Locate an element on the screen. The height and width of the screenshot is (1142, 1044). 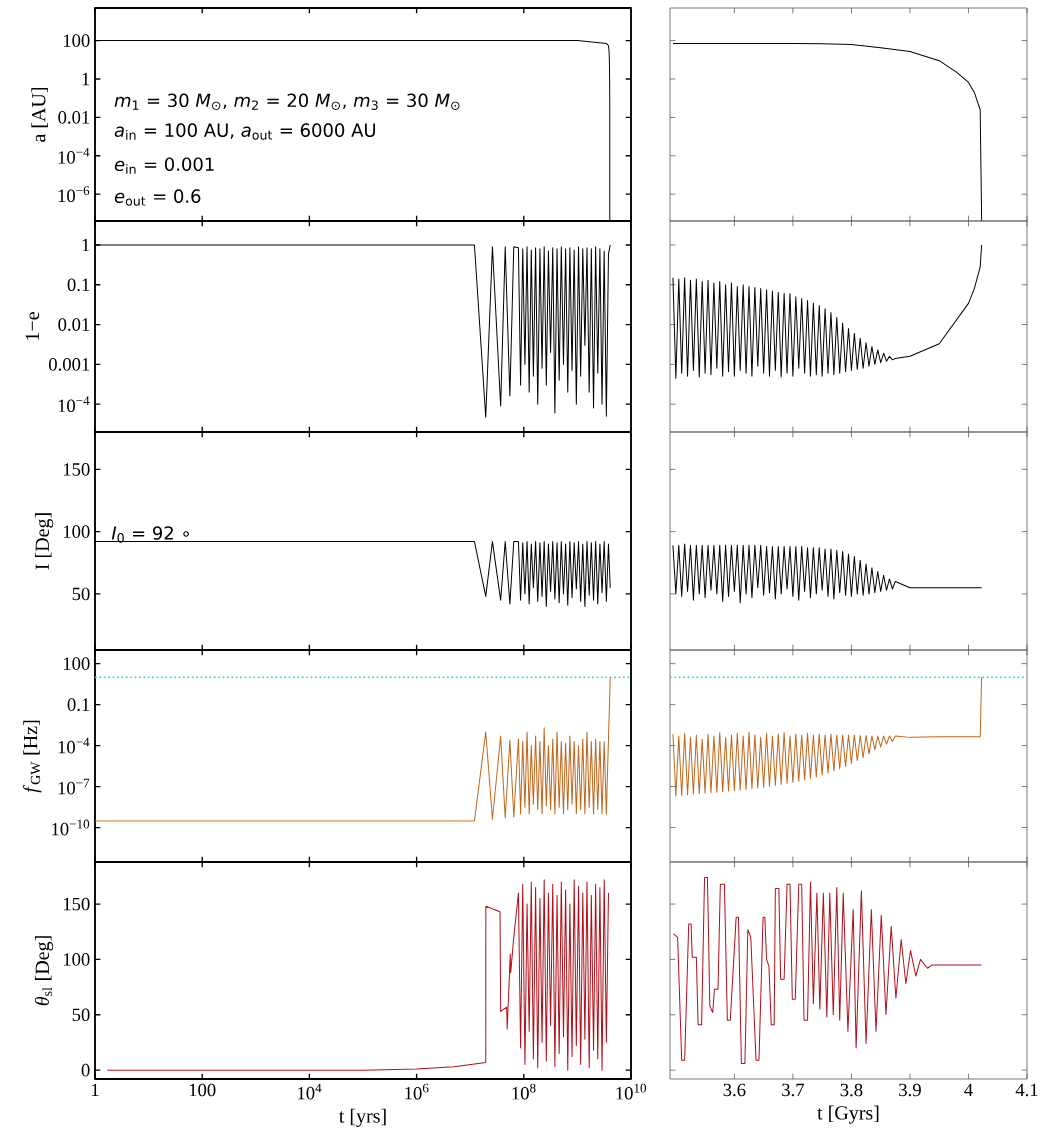
annotation: e$_{in}$ = 0.001 is located at coordinates (164, 165).